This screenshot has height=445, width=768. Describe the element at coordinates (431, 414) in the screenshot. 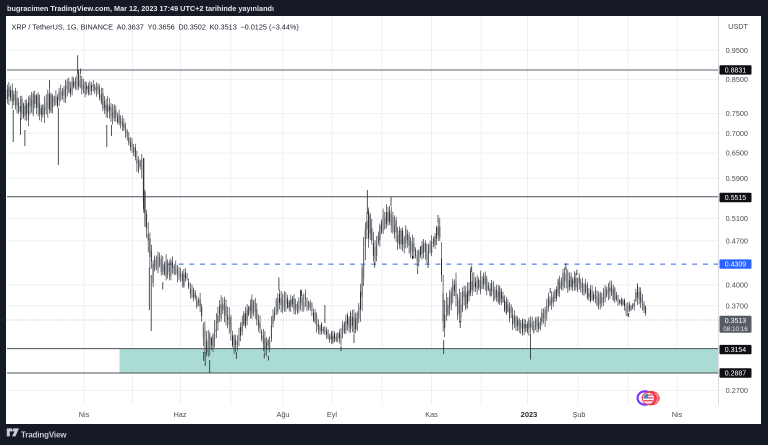

I see `svg-text: Kas` at that location.